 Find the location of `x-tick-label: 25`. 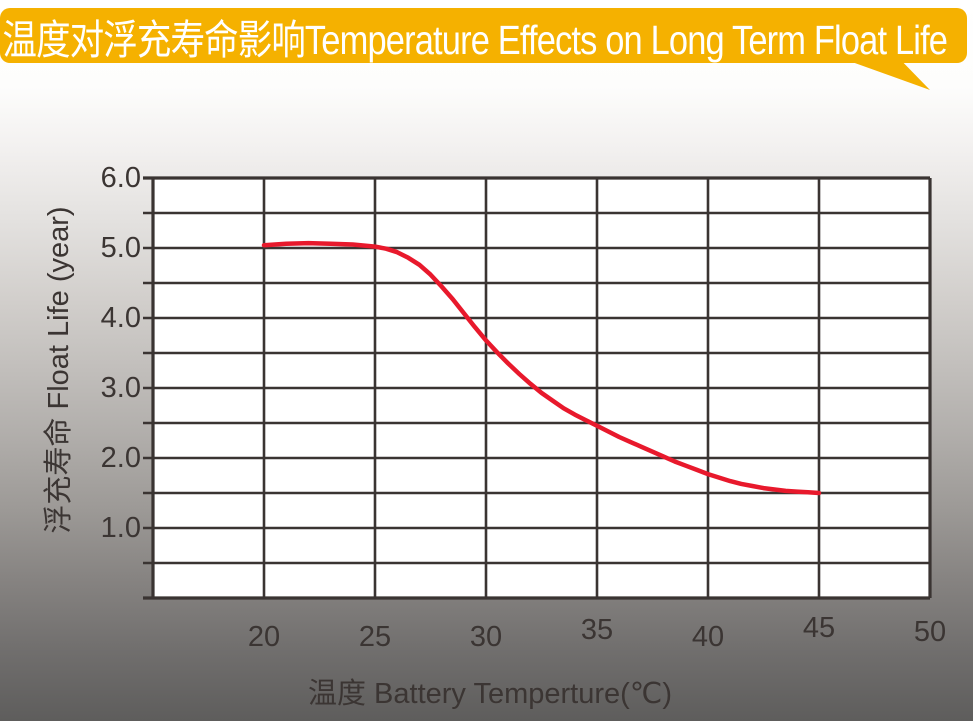

x-tick-label: 25 is located at coordinates (375, 637).